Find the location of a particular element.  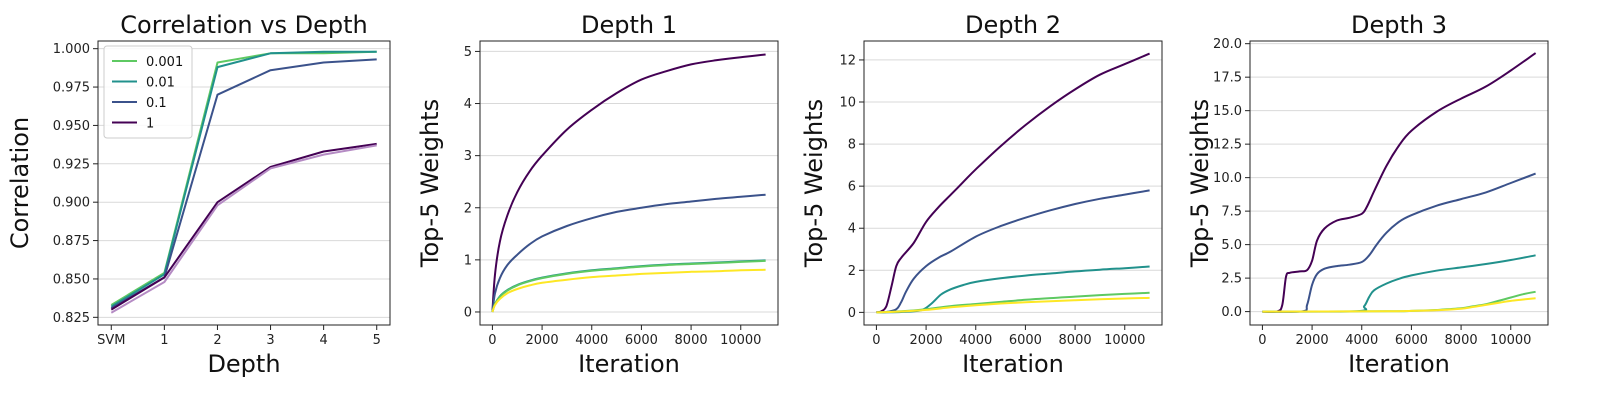

y-tick-label: 5 is located at coordinates (468, 52).